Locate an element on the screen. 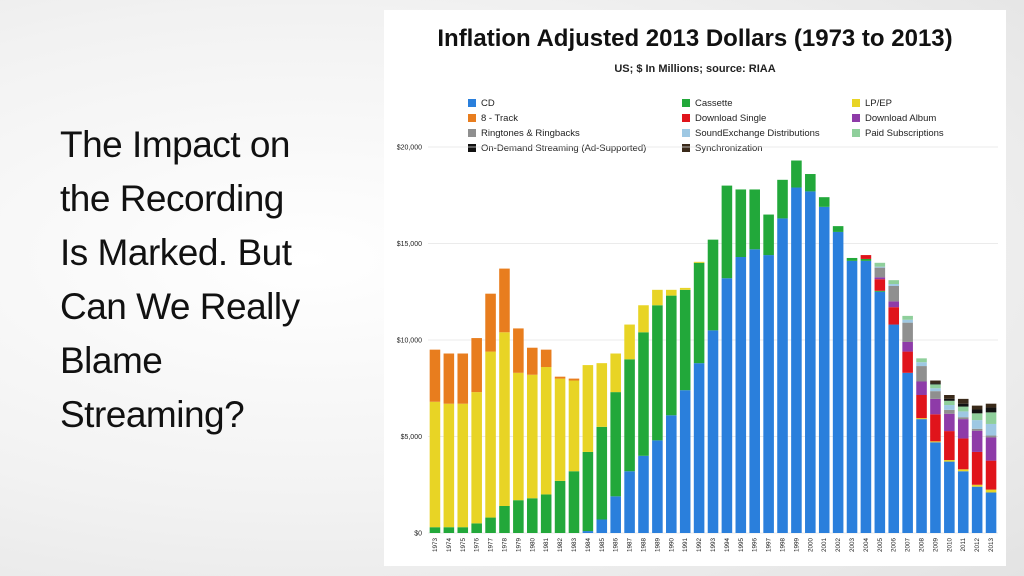 The height and width of the screenshot is (576, 1024). x-tick-label: 1990 is located at coordinates (671, 545).